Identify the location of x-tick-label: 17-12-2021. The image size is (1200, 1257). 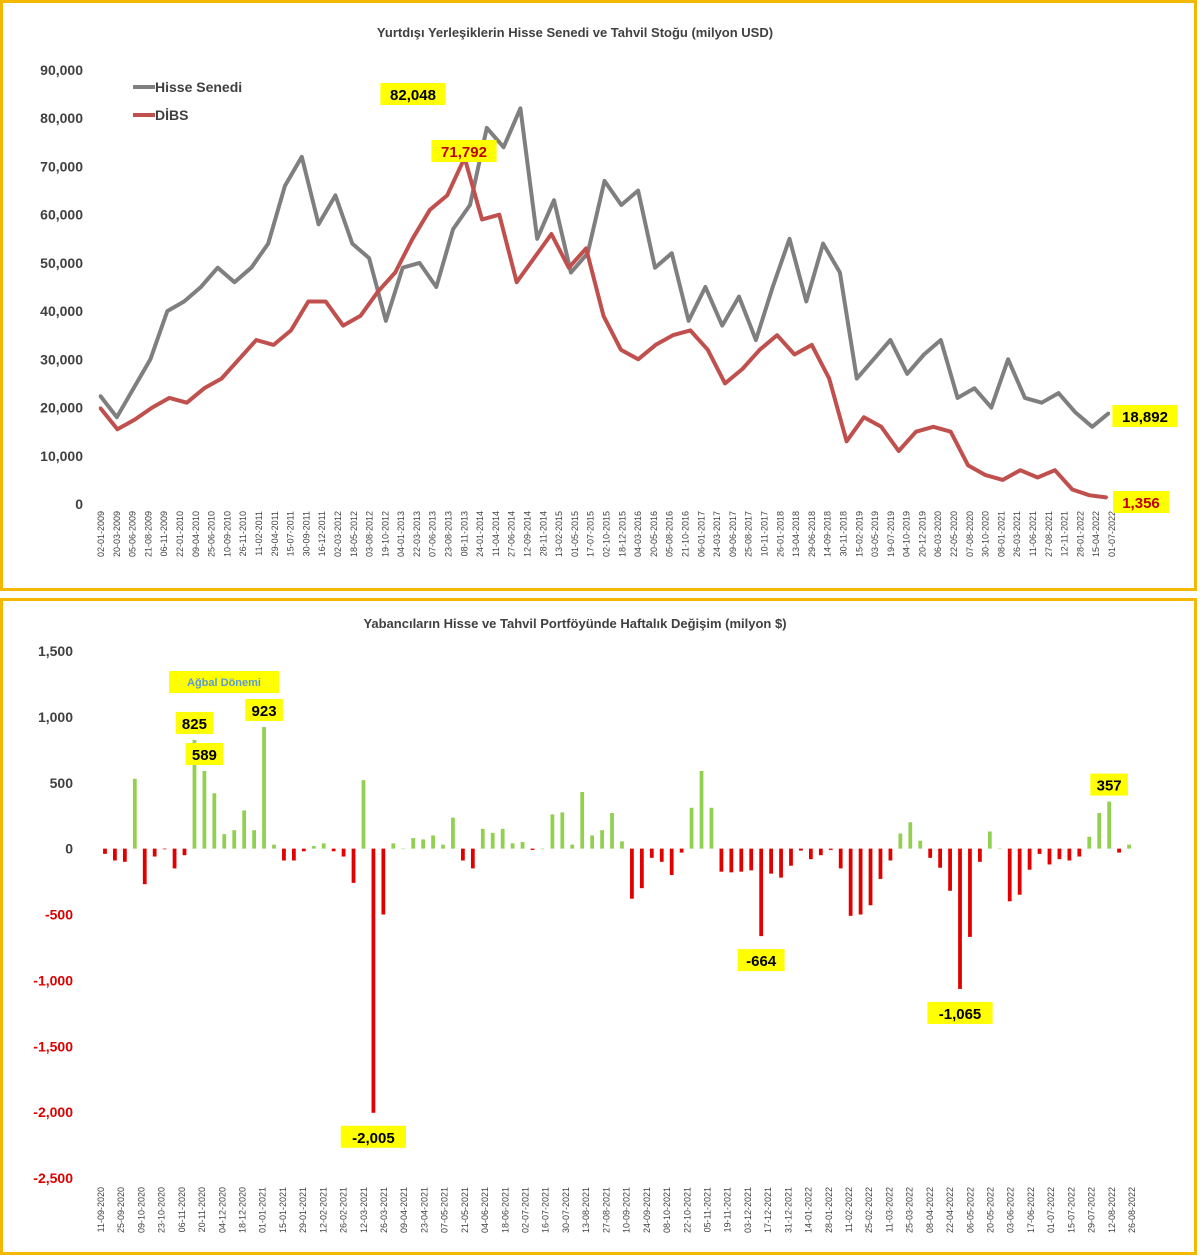
(768, 1210).